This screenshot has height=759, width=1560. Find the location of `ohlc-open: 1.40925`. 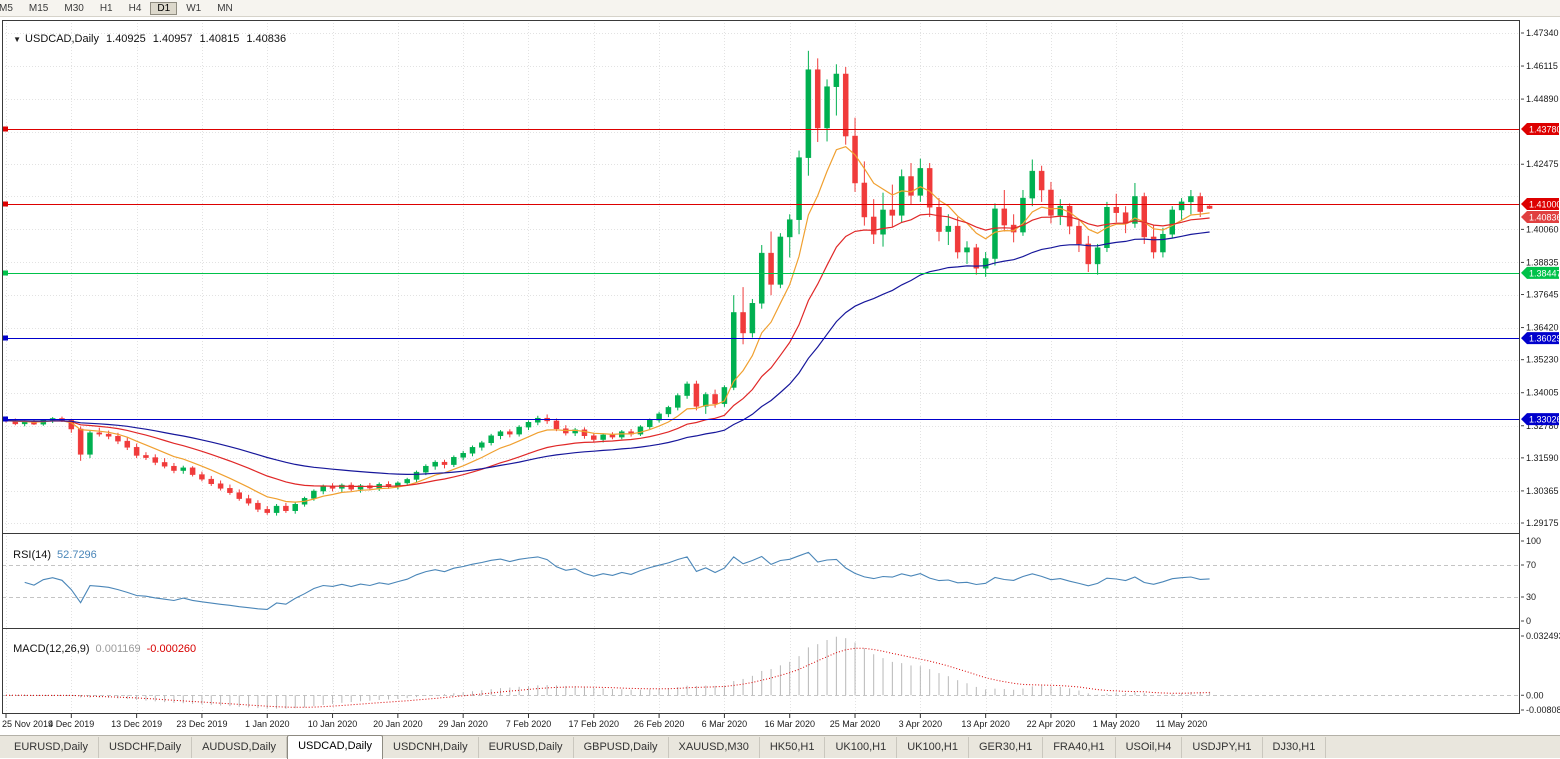

ohlc-open: 1.40925 is located at coordinates (126, 39).